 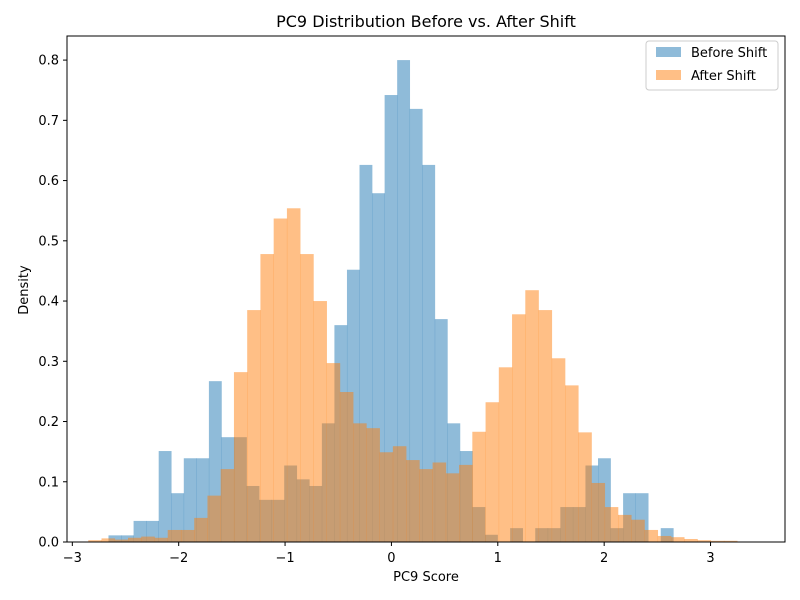 What do you see at coordinates (426, 21) in the screenshot?
I see `chart-title: PC9 Distribution Before vs. After Shift` at bounding box center [426, 21].